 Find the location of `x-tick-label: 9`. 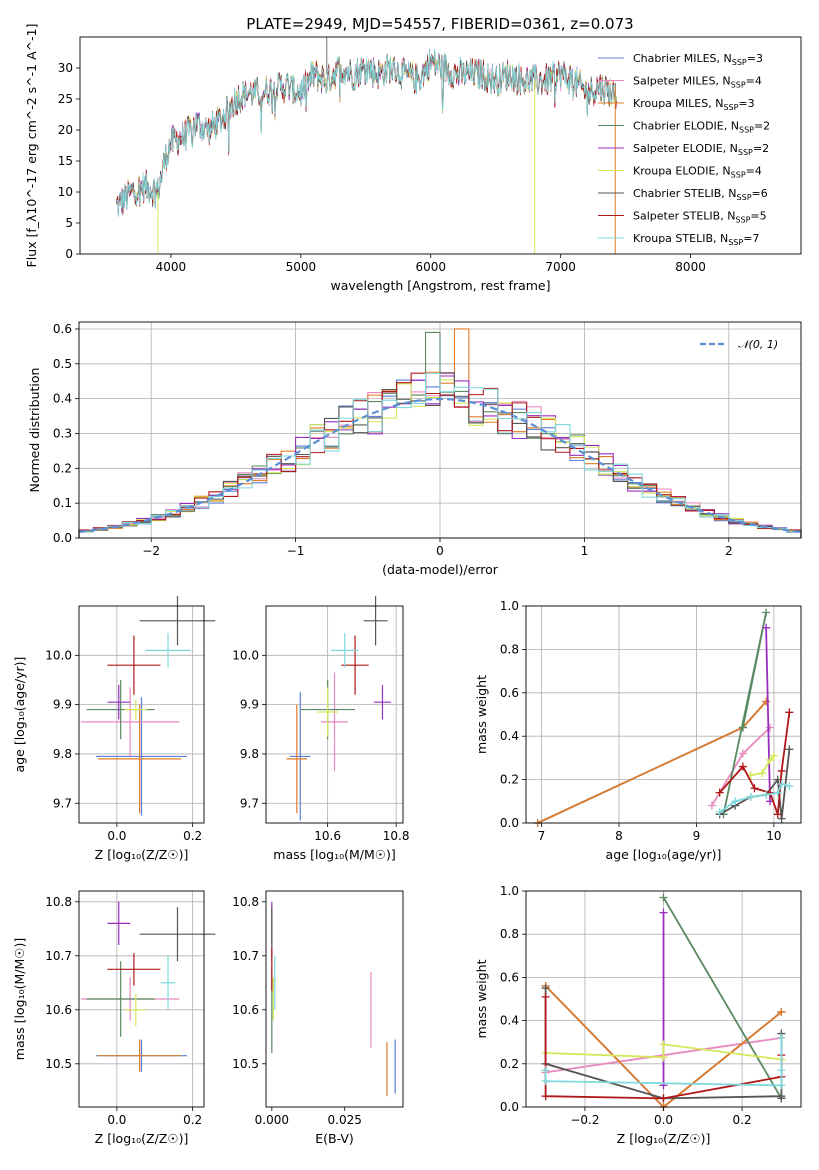

x-tick-label: 9 is located at coordinates (697, 836).